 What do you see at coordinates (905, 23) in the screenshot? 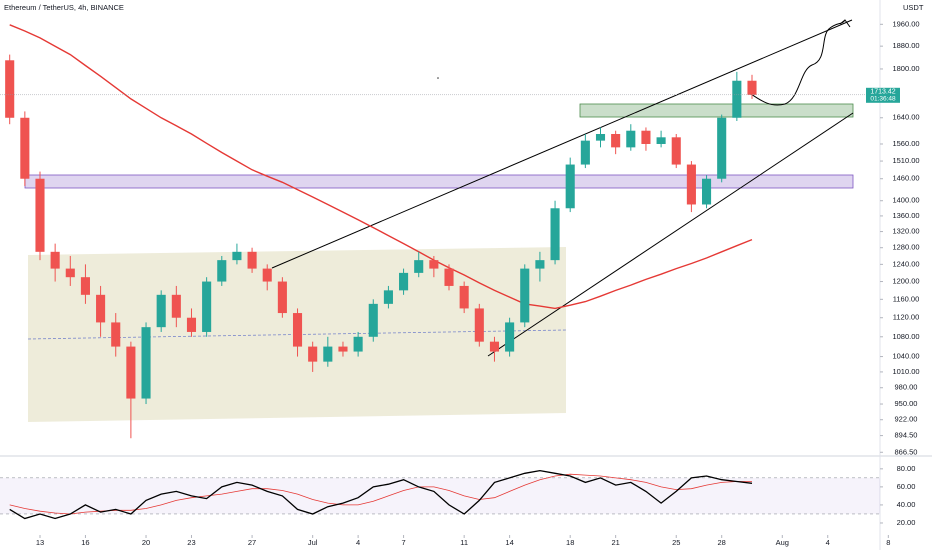
I see `y-tick-label: 1960.00` at bounding box center [905, 23].